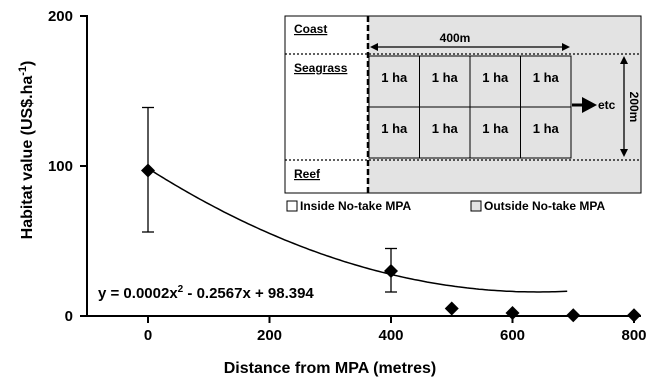 The height and width of the screenshot is (382, 652). What do you see at coordinates (566, 47) in the screenshot?
I see `width-arrow-right-head` at bounding box center [566, 47].